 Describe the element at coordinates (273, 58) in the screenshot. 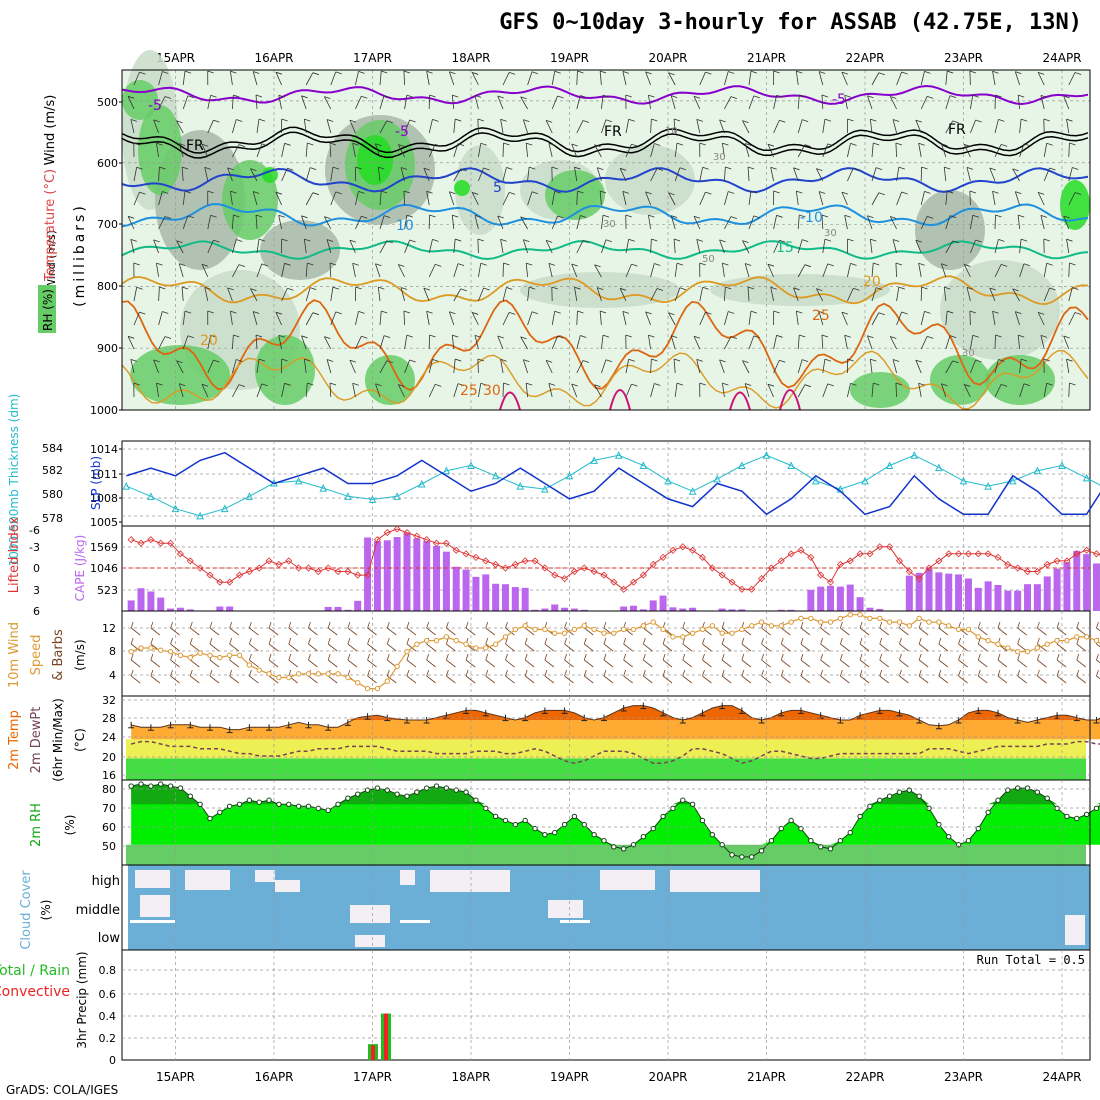

I see `date-label-top: 16APR` at that location.